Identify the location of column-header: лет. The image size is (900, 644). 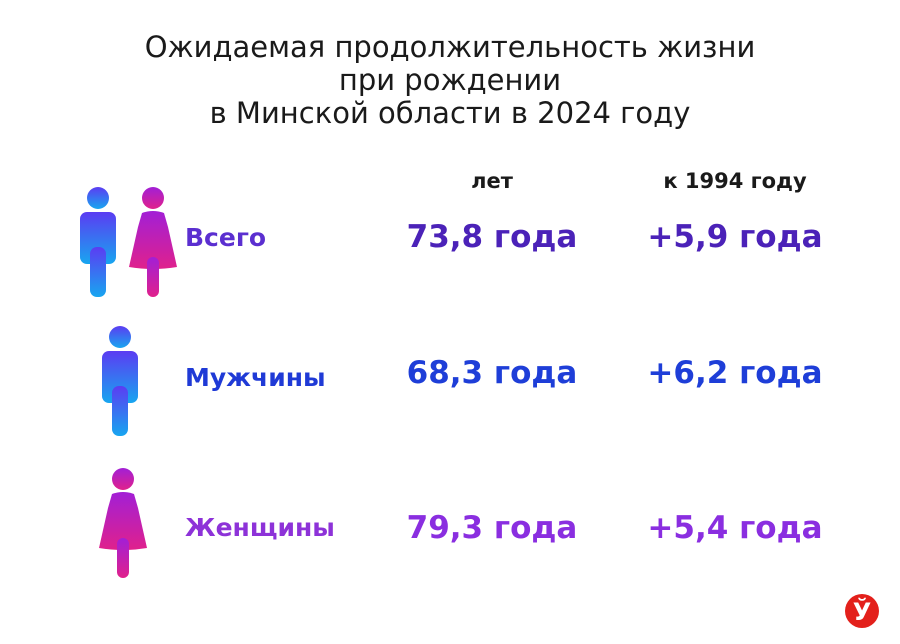
(492, 181).